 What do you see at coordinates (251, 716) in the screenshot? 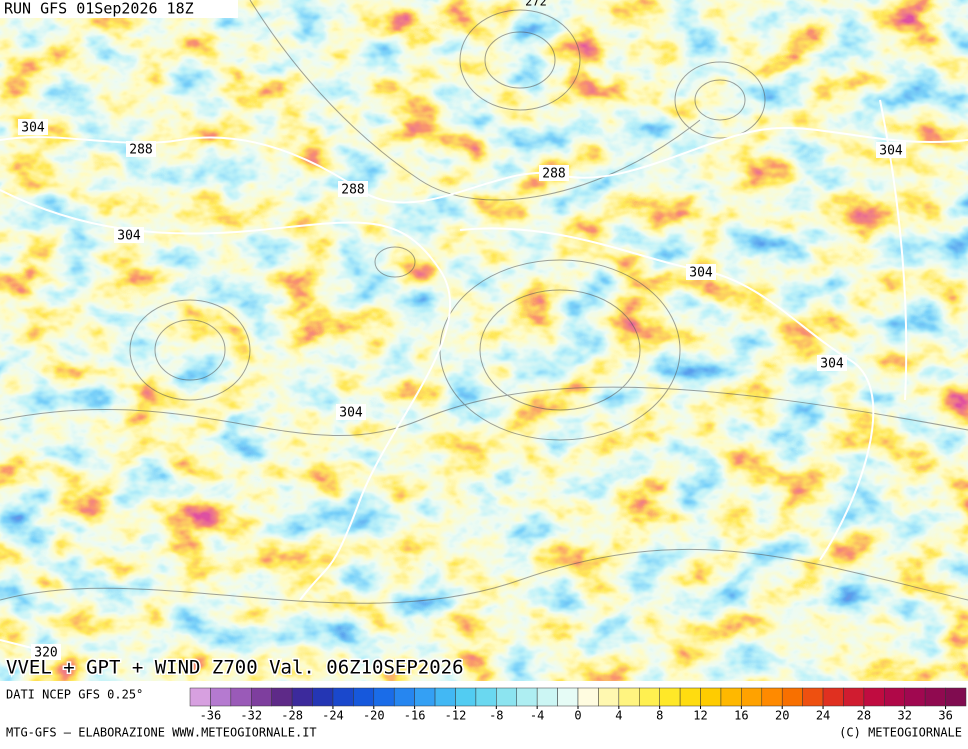
I see `colorbar-tick-label: -32` at bounding box center [251, 716].